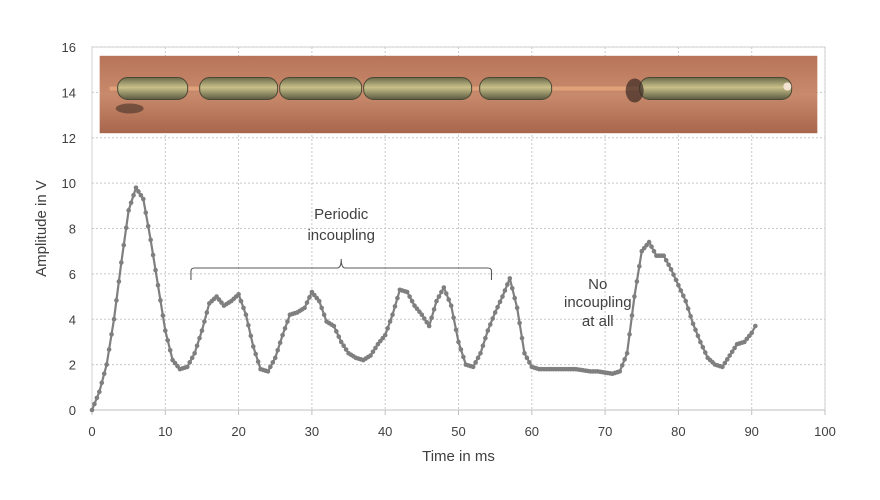 The image size is (880, 500). Describe the element at coordinates (72, 319) in the screenshot. I see `y-tick-label: 4` at that location.